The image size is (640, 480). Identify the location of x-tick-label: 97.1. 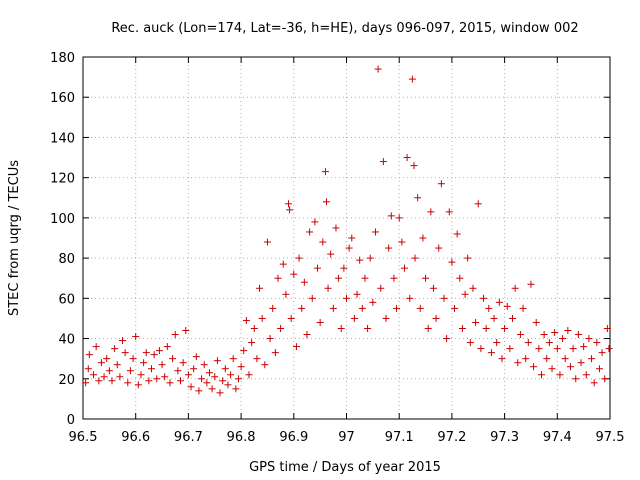
(399, 437).